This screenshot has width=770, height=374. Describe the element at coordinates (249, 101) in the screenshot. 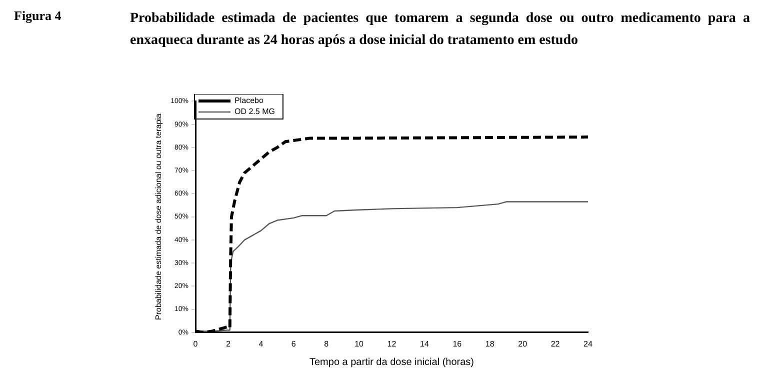

I see `legend-label: Placebo` at that location.